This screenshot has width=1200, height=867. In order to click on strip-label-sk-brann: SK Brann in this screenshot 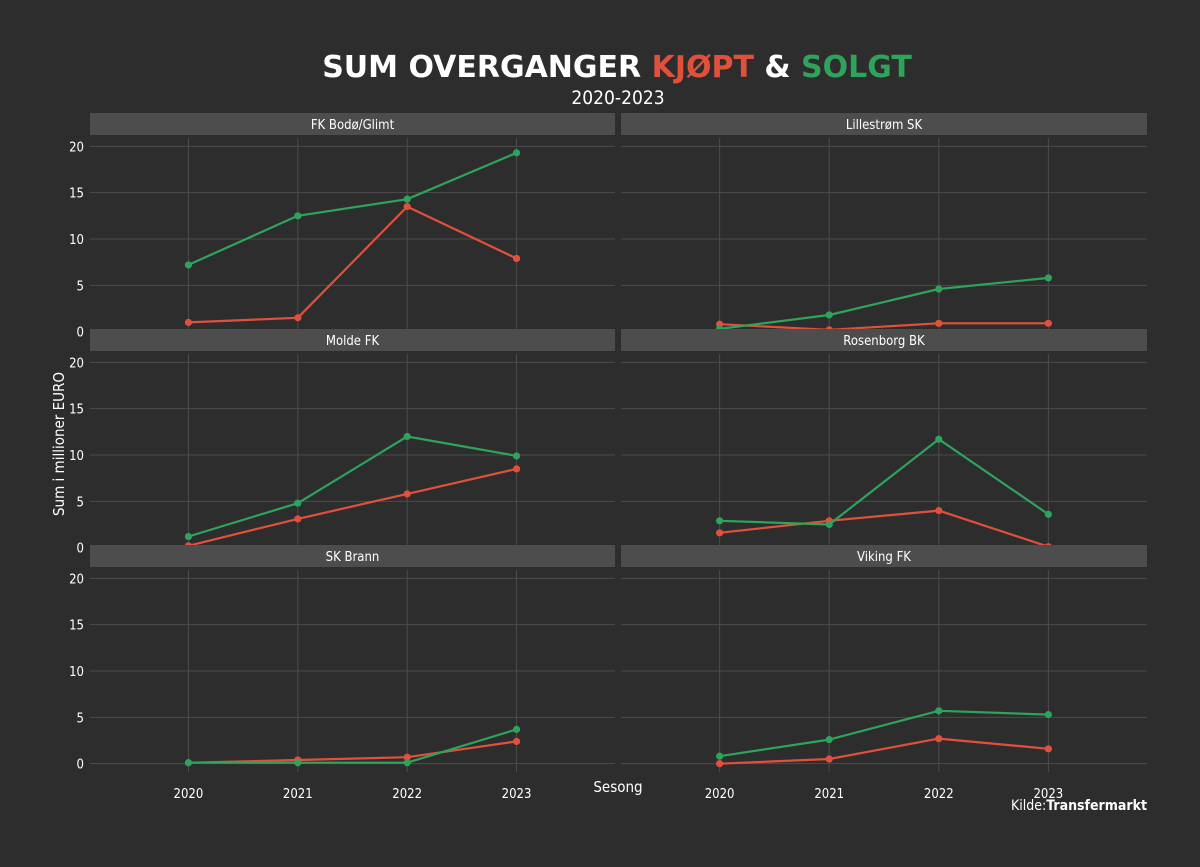, I will do `click(353, 557)`.